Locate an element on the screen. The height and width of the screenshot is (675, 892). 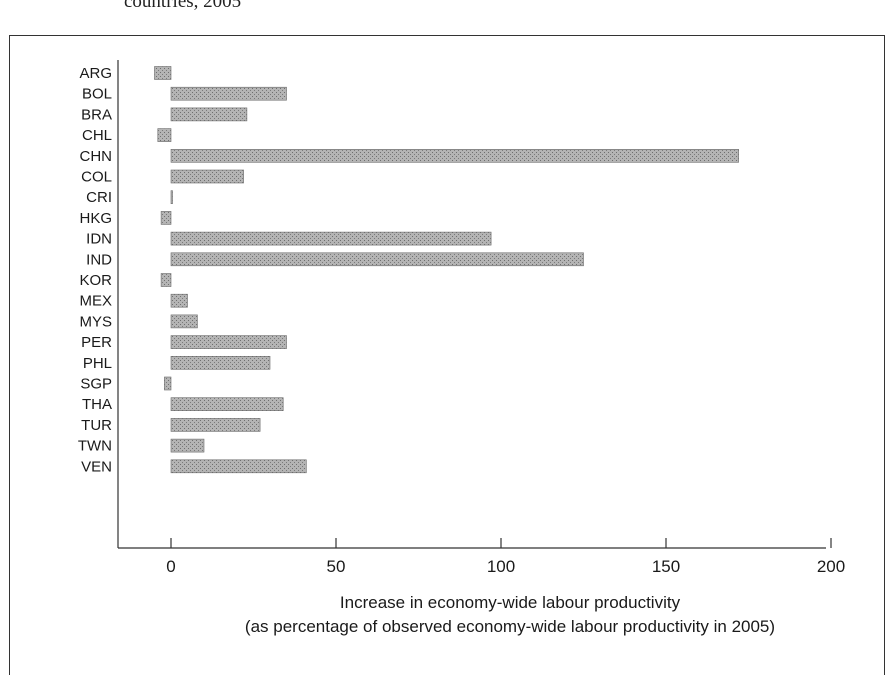
bar-hkg is located at coordinates (166, 218).